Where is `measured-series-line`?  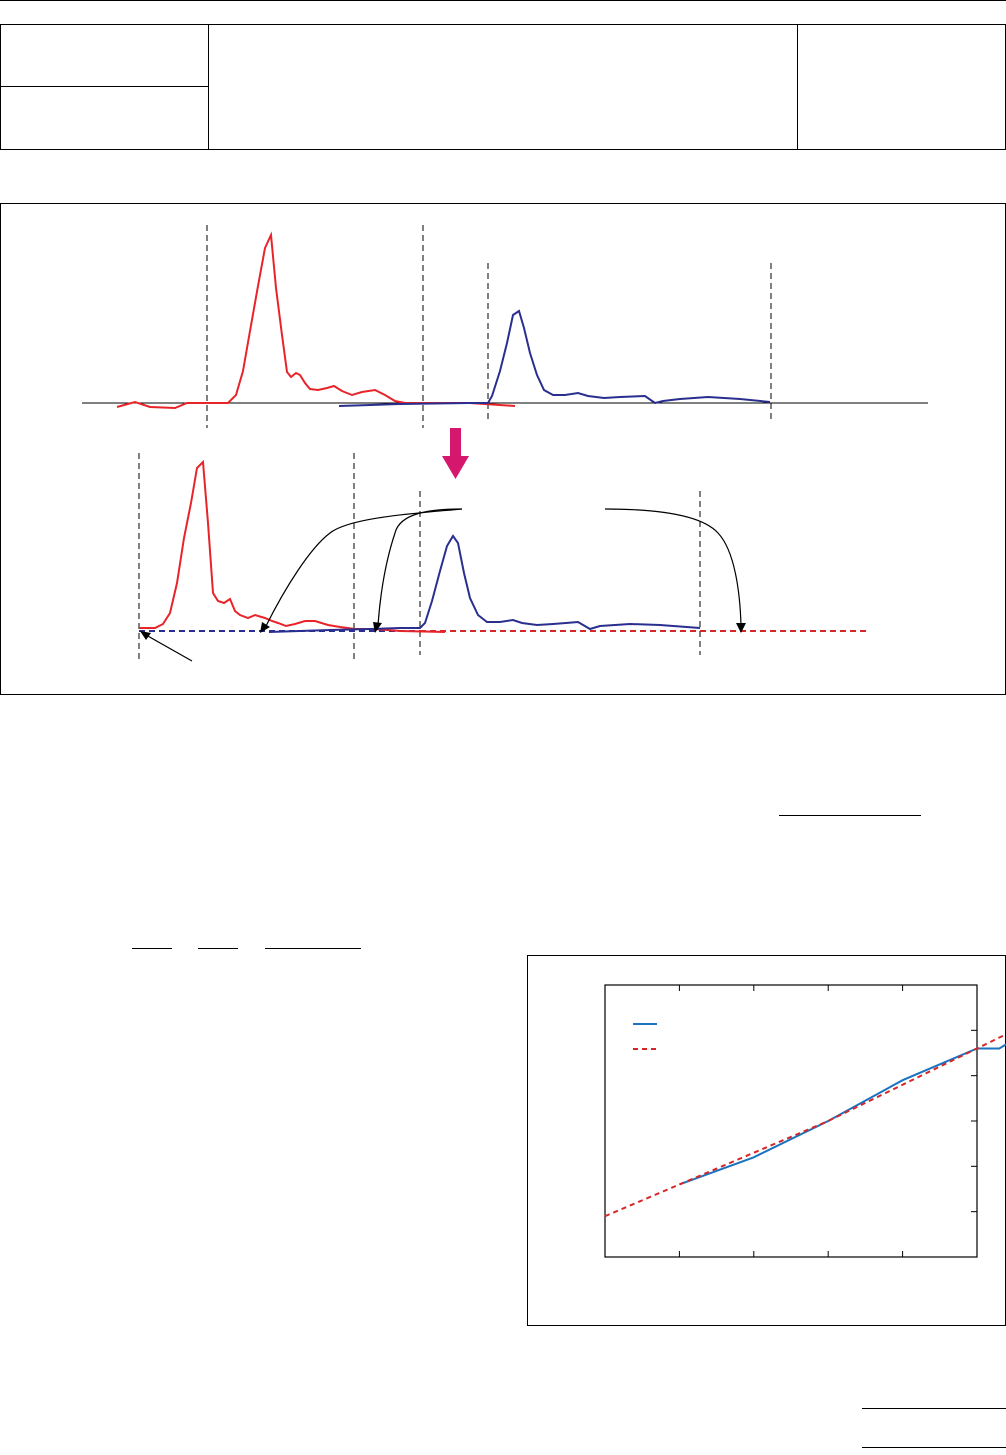 measured-series-line is located at coordinates (842, 1114).